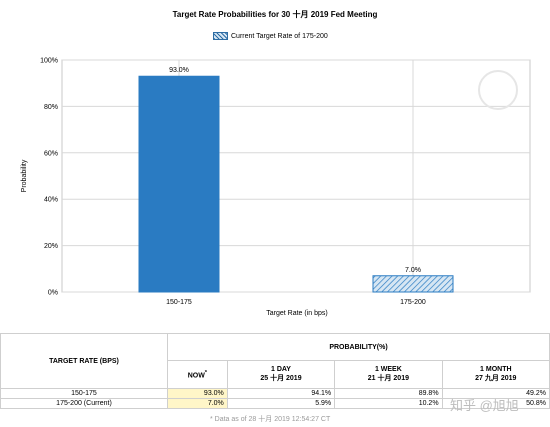  I want to click on data-footnote: * Data as of 28 十月 2019 12:54:27 CT, so click(270, 419).